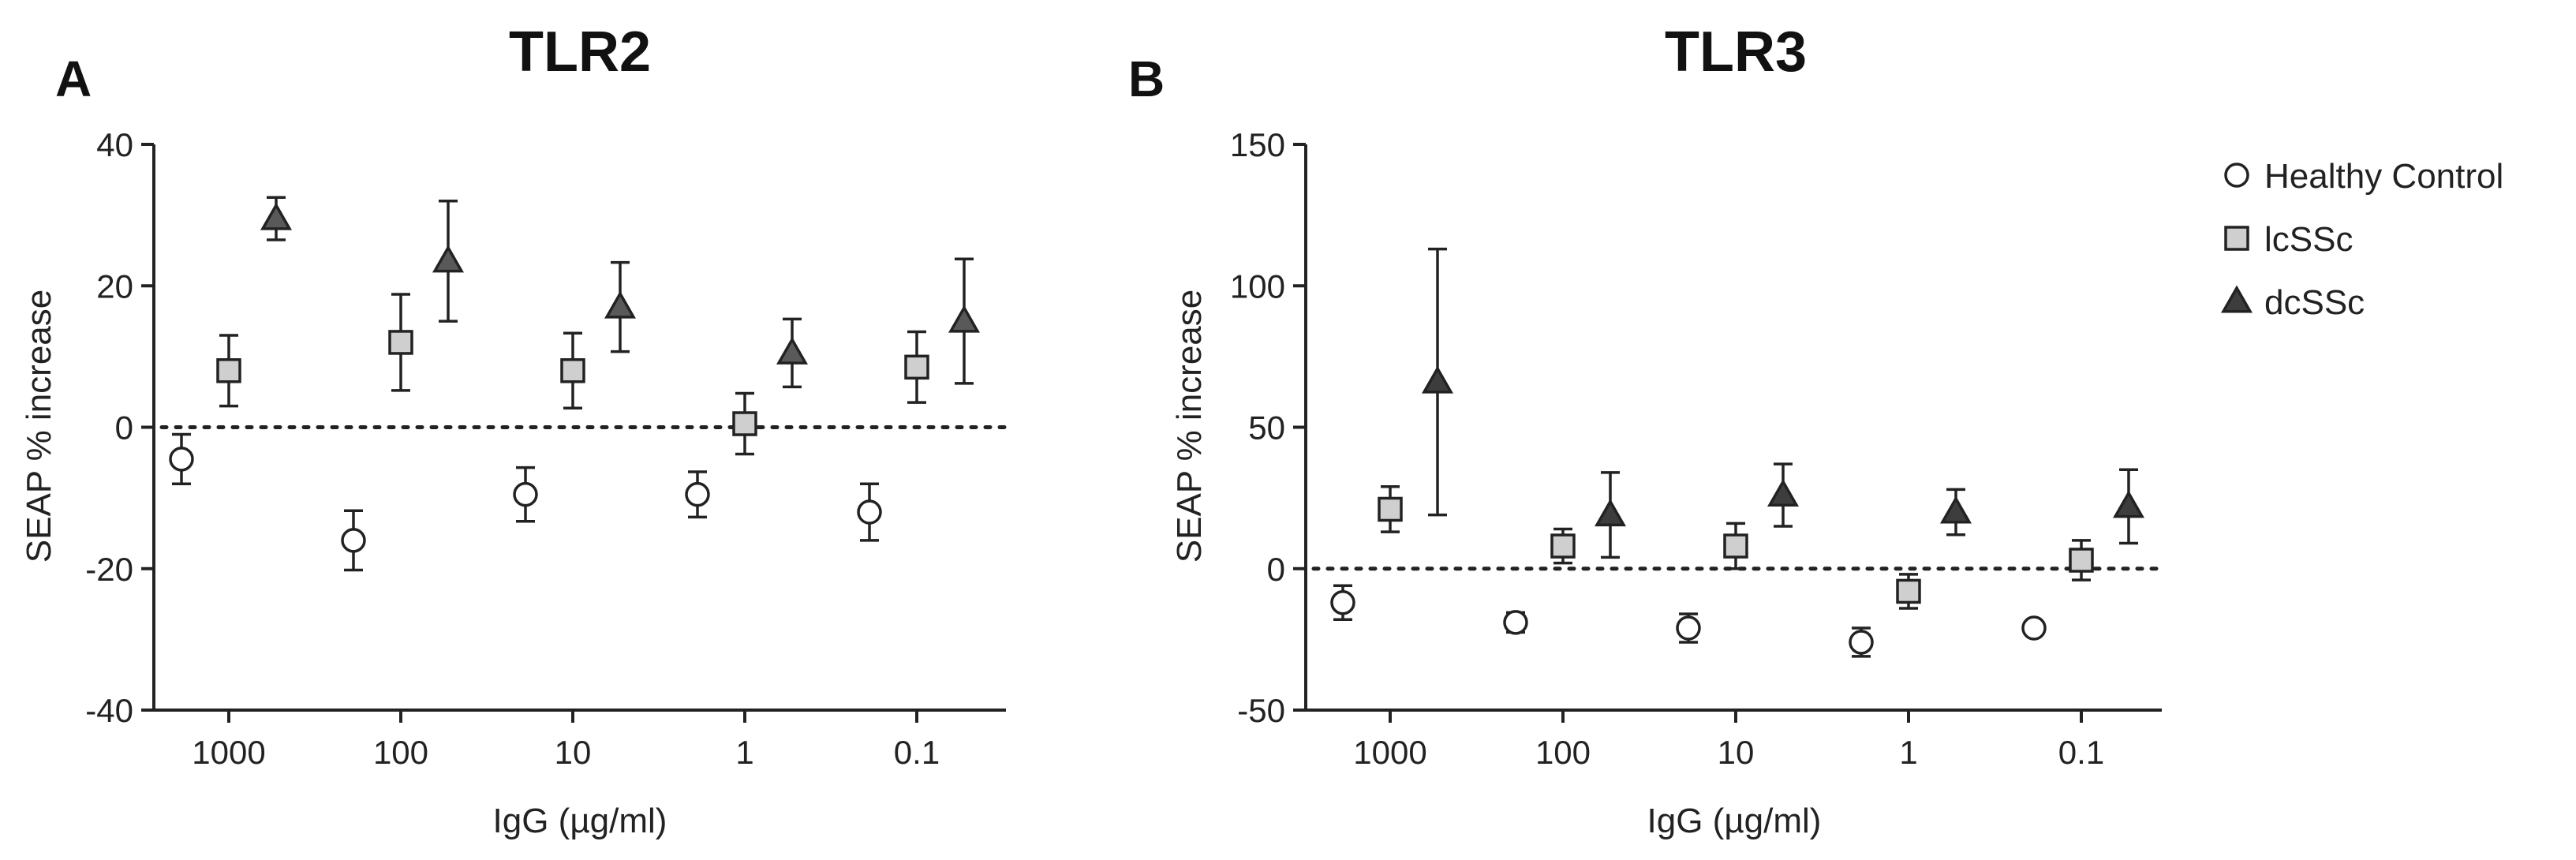 The height and width of the screenshot is (860, 2576). What do you see at coordinates (1276, 569) in the screenshot?
I see `y-tick-label-b: 0` at bounding box center [1276, 569].